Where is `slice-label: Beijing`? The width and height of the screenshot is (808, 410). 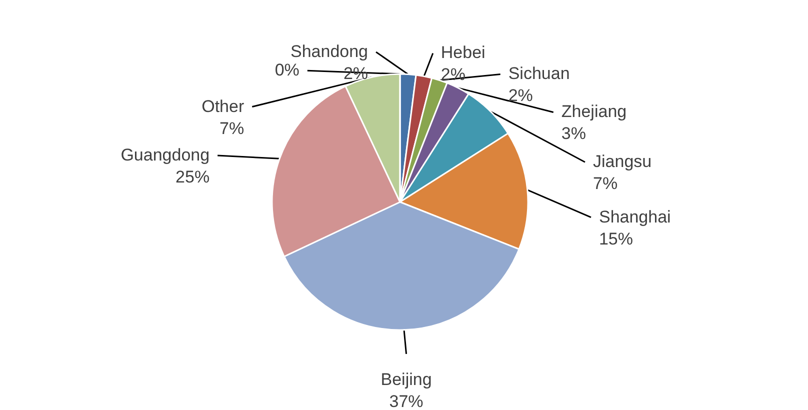
slice-label: Beijing is located at coordinates (406, 379).